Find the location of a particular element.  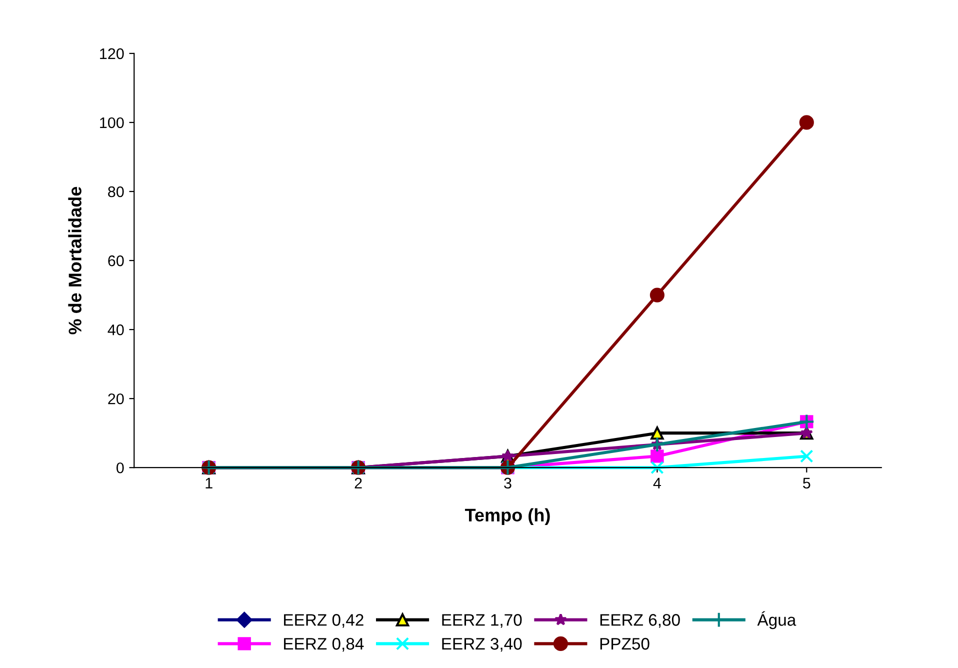

x-tick-label: 2 is located at coordinates (358, 483).